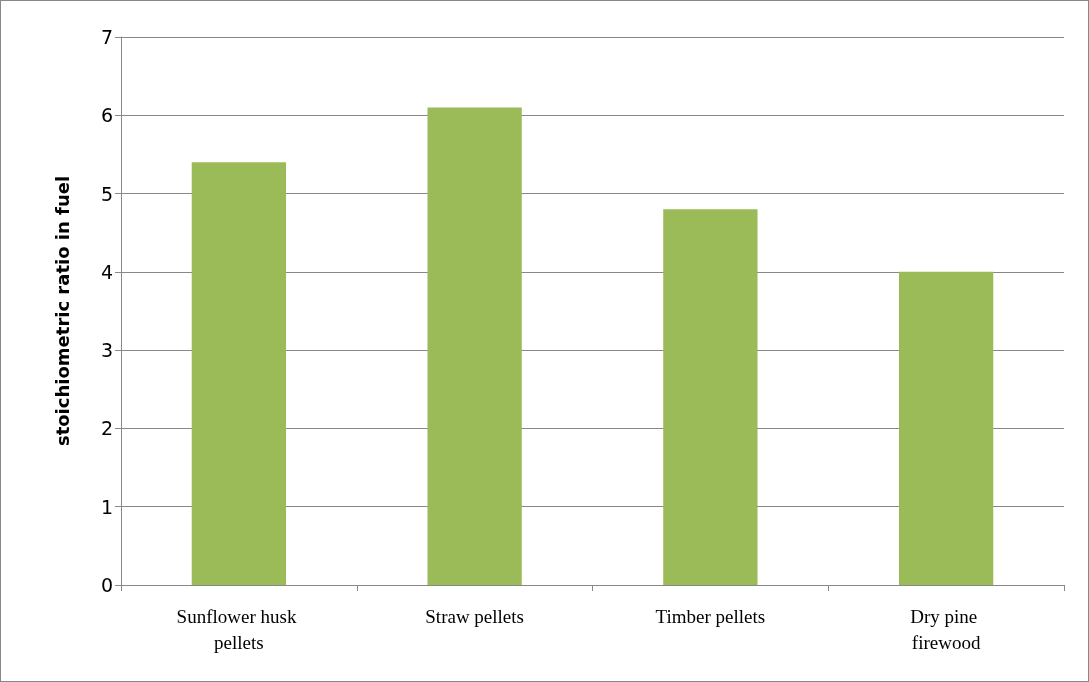 The width and height of the screenshot is (1089, 682). What do you see at coordinates (106, 115) in the screenshot?
I see `y-tick-label: 6` at bounding box center [106, 115].